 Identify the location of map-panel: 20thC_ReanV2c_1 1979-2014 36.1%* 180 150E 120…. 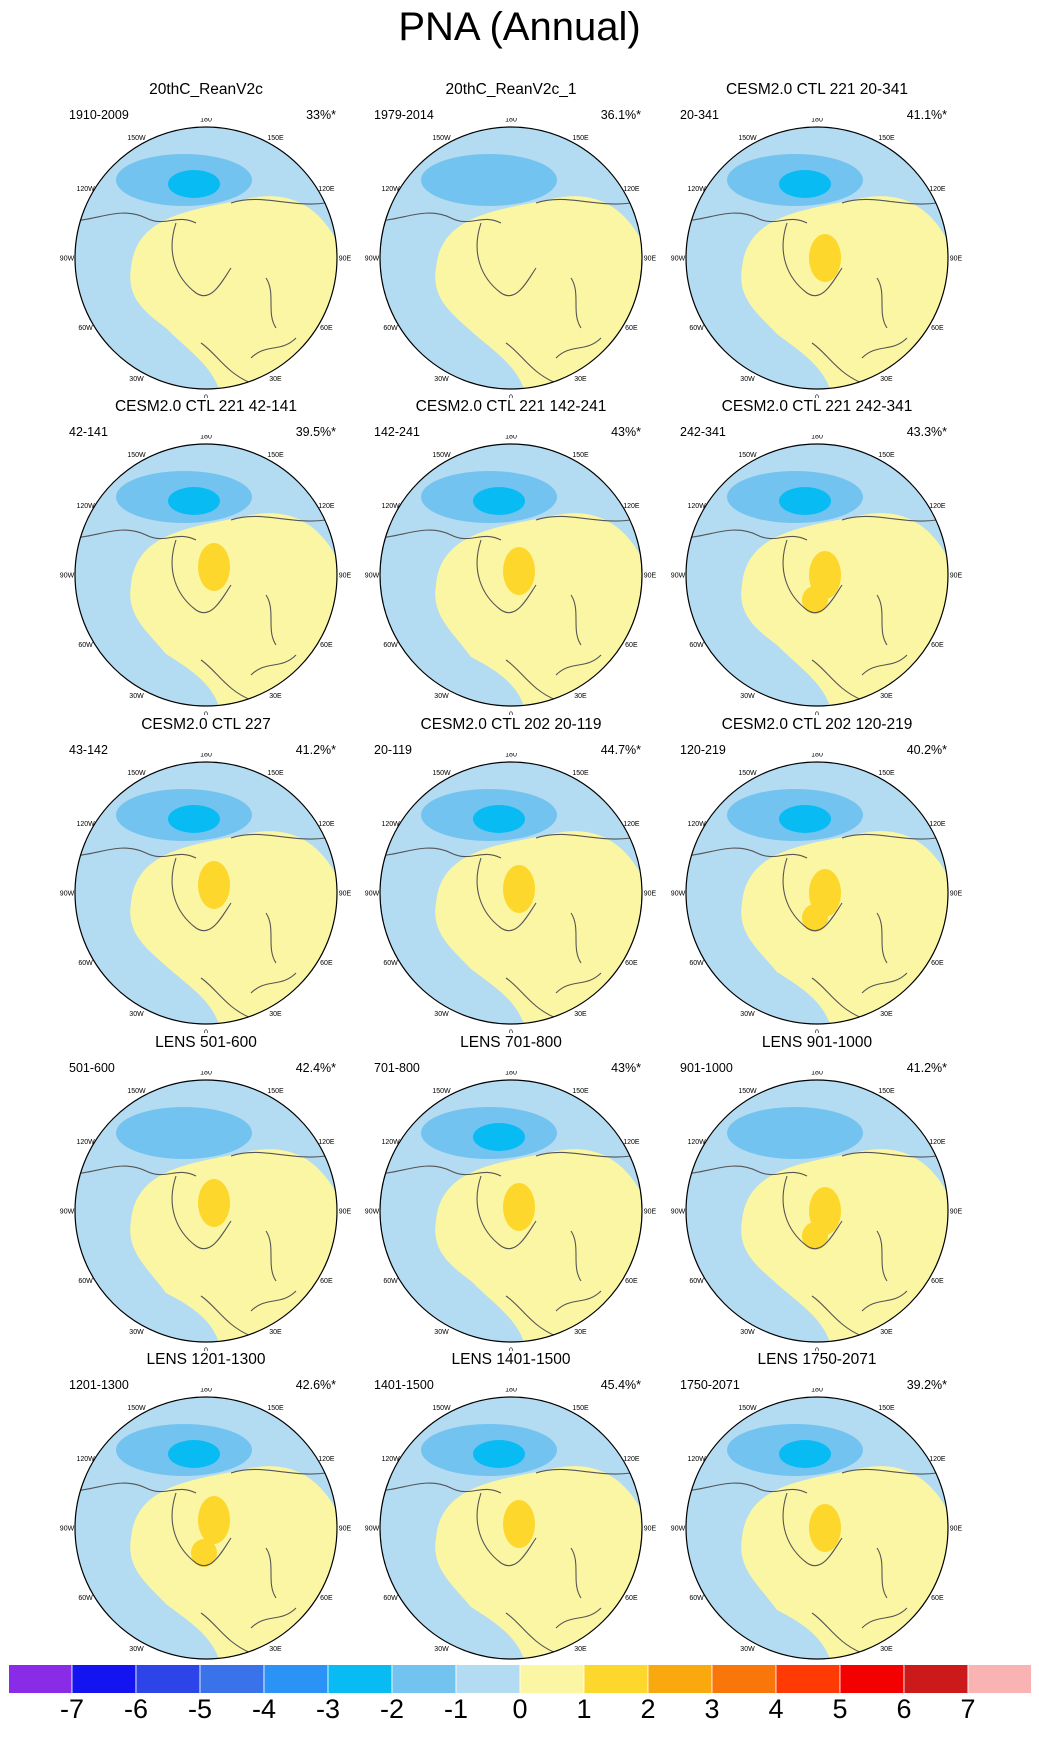
(511, 239).